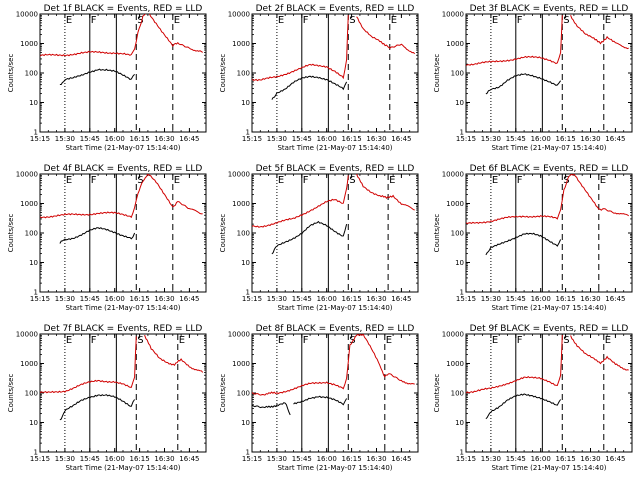  I want to click on chart-title: Det 8f BLACK = Events, RED = LLD, so click(335, 329).